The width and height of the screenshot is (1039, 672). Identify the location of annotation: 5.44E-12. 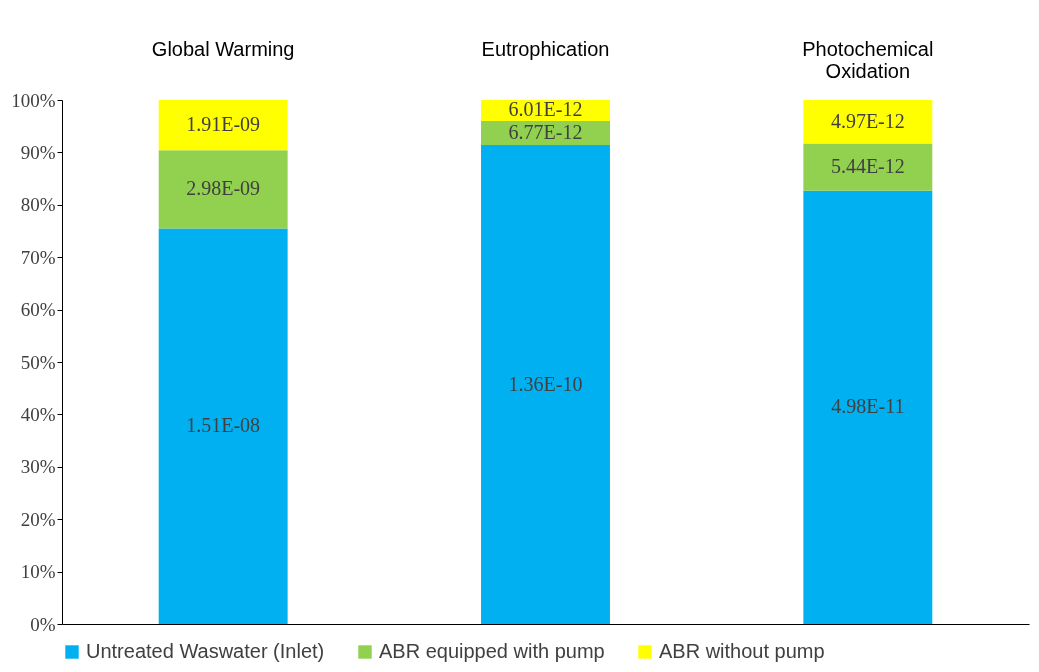
(867, 166).